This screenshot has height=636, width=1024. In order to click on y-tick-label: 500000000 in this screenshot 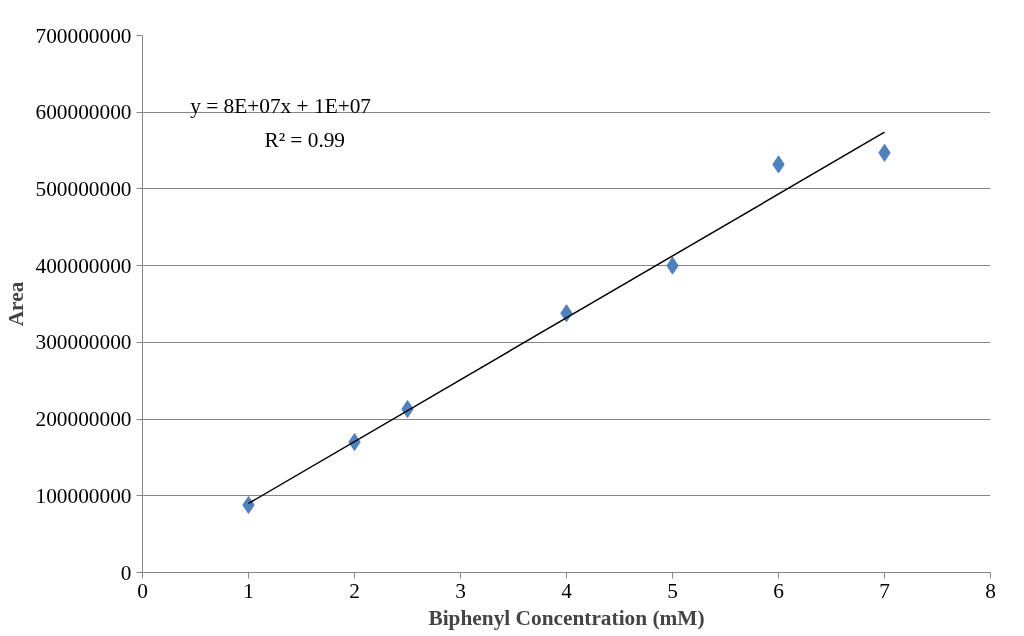, I will do `click(83, 188)`.